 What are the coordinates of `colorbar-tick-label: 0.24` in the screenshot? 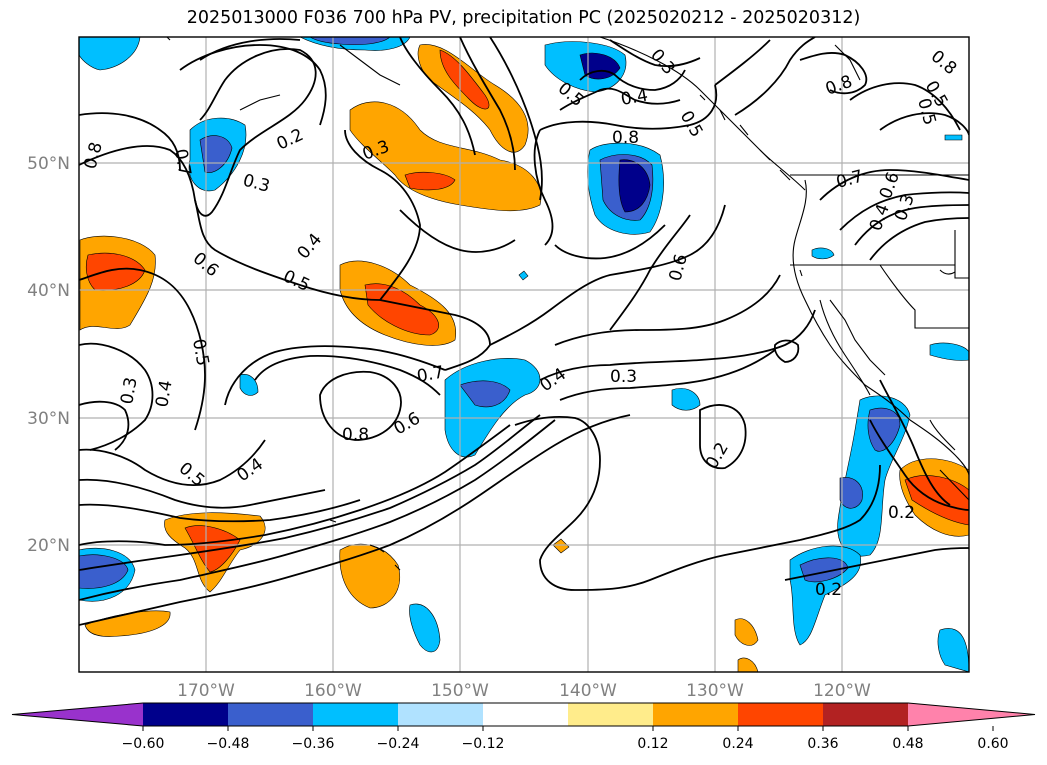 It's located at (737, 744).